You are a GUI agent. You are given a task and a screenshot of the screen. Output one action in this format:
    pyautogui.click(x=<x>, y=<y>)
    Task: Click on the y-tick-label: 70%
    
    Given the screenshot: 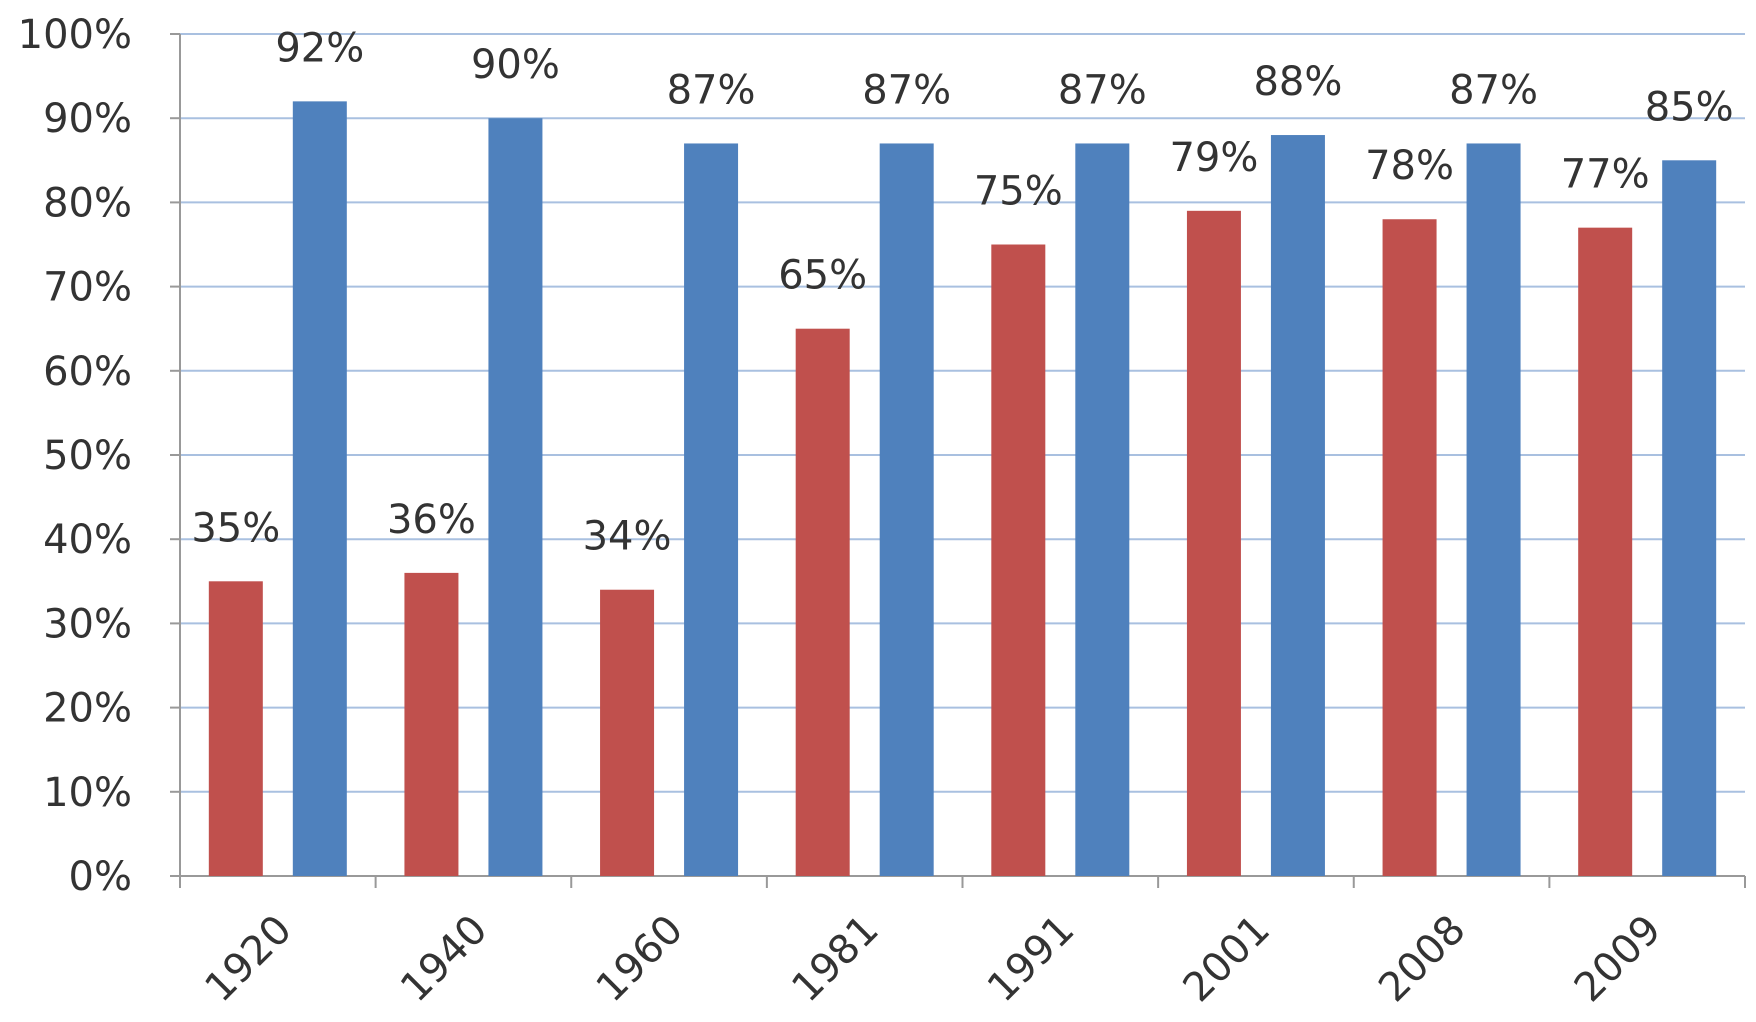 What is the action you would take?
    pyautogui.click(x=87, y=288)
    